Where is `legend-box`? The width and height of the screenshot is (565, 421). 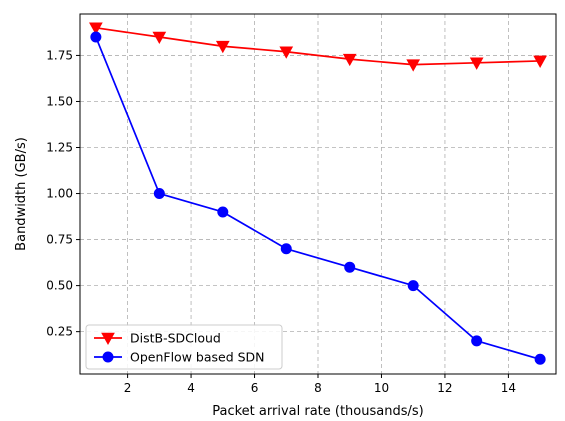 legend-box is located at coordinates (184, 347).